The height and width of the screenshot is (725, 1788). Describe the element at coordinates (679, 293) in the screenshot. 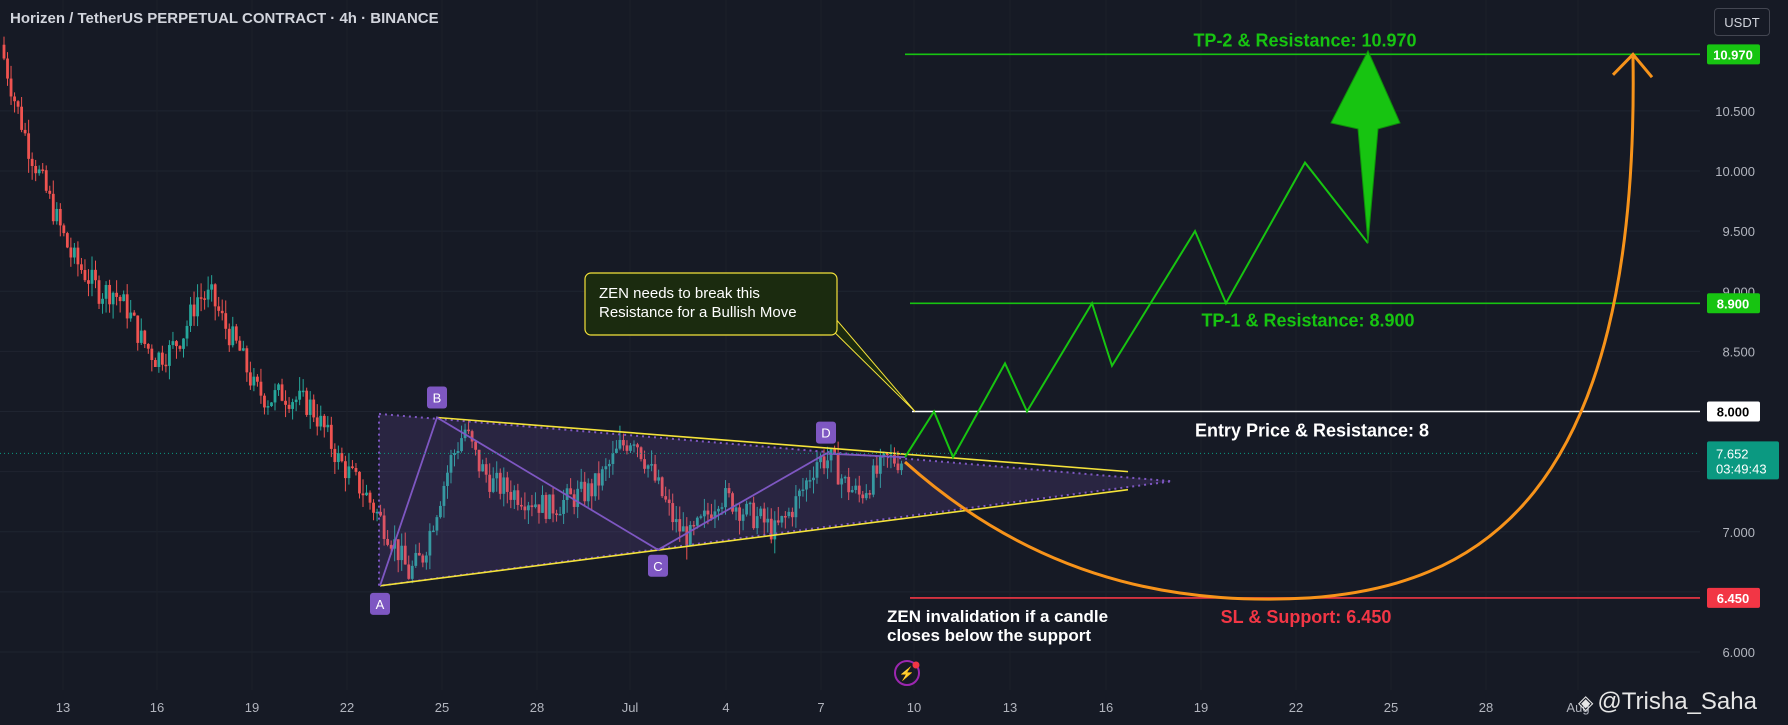

I see `callout-text: ZEN needs to break this` at that location.